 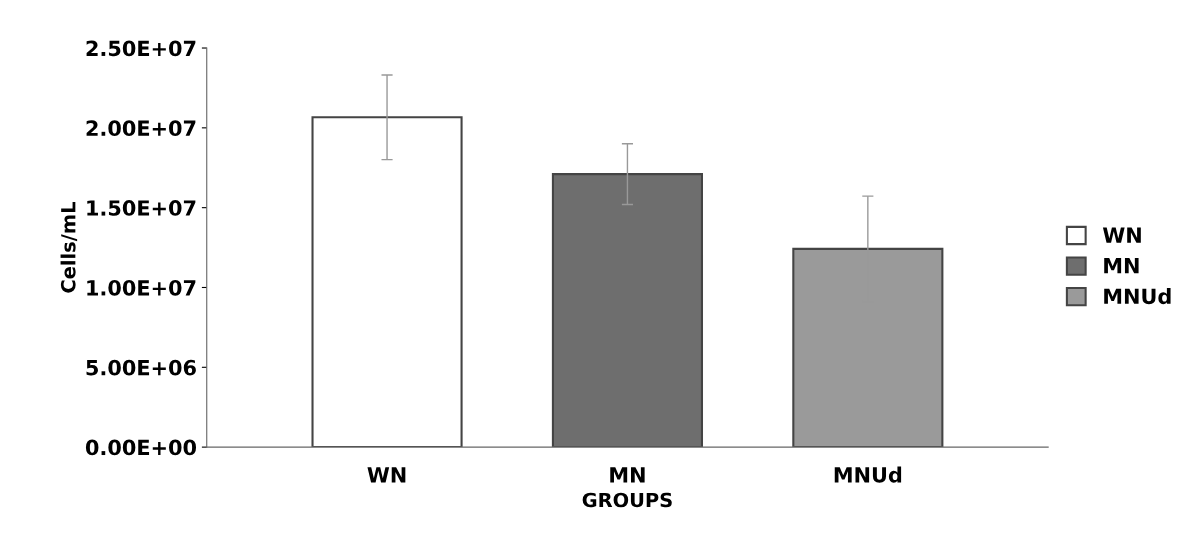 I want to click on y-axis-title: Cells/mL, so click(x=69, y=247).